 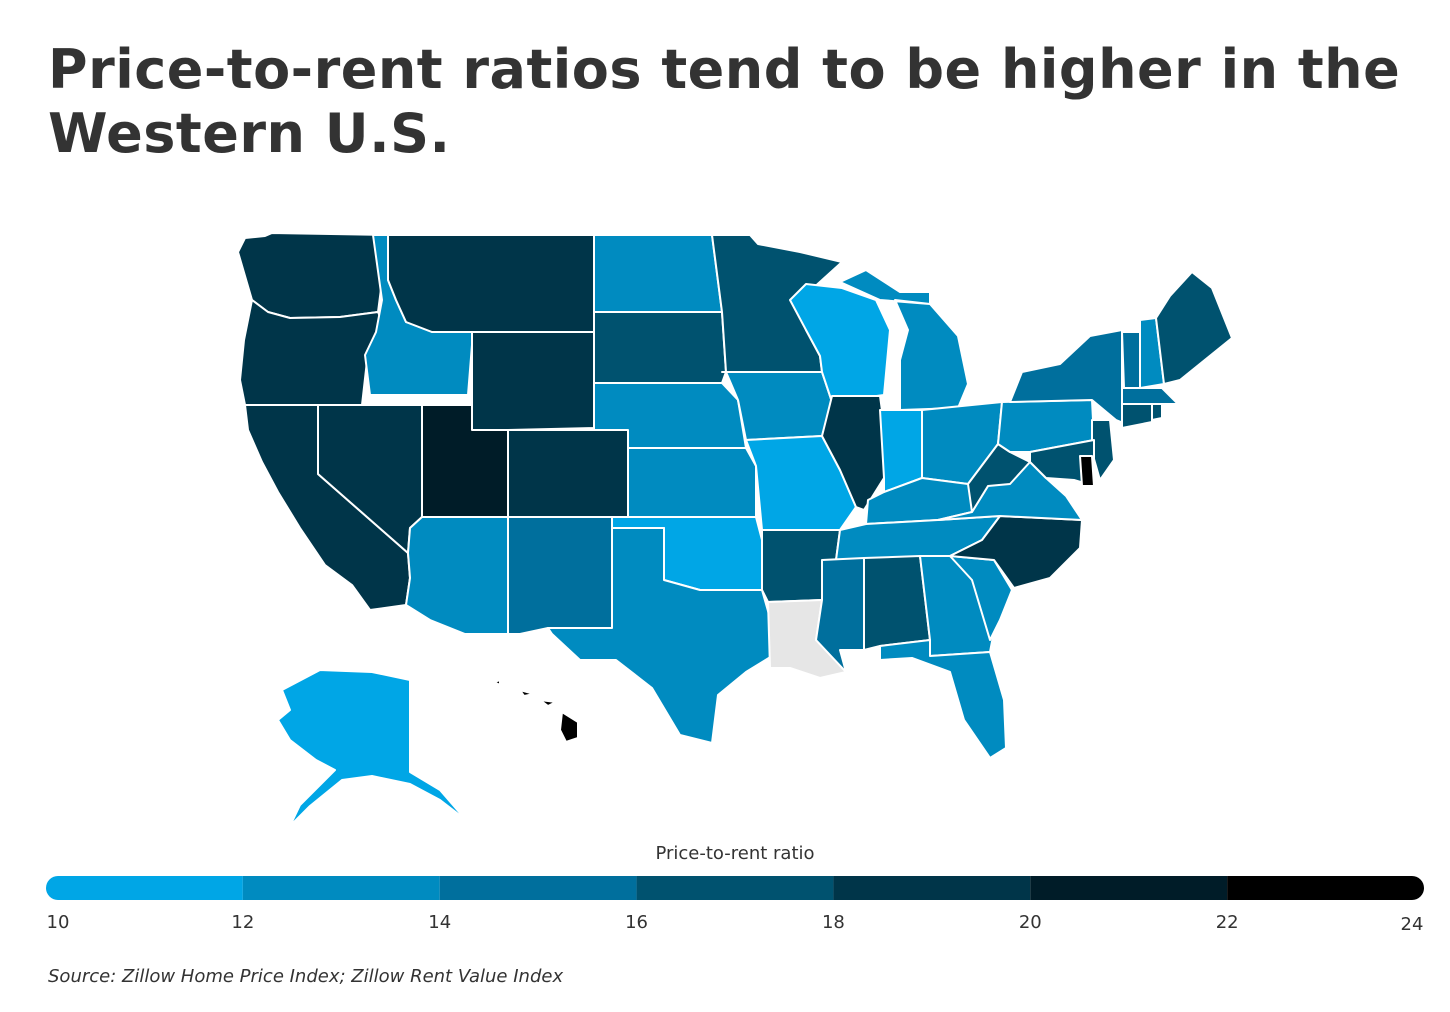 What do you see at coordinates (1157, 412) in the screenshot?
I see `state-ri` at bounding box center [1157, 412].